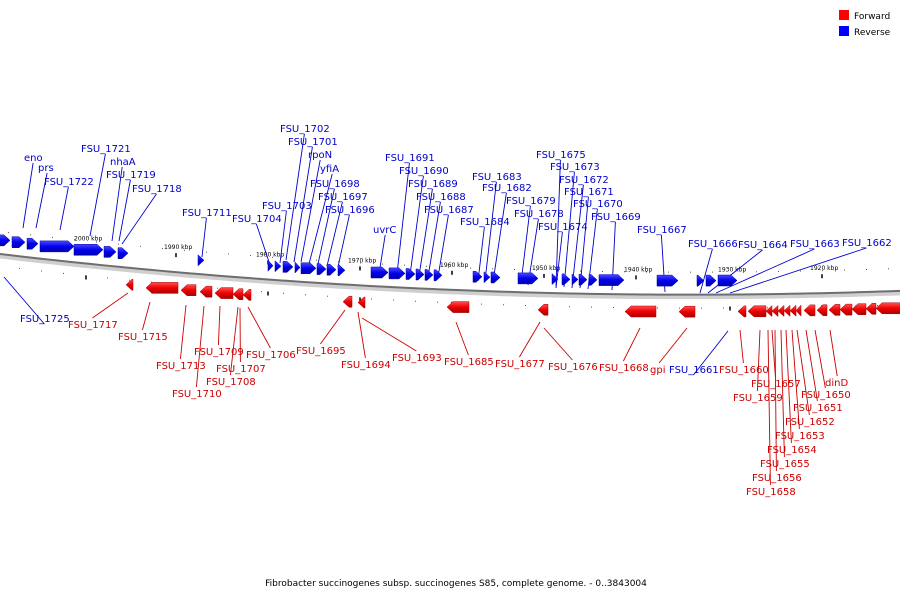 The width and height of the screenshot is (900, 600). I want to click on scale-tick-label: 1930 kbp, so click(732, 270).